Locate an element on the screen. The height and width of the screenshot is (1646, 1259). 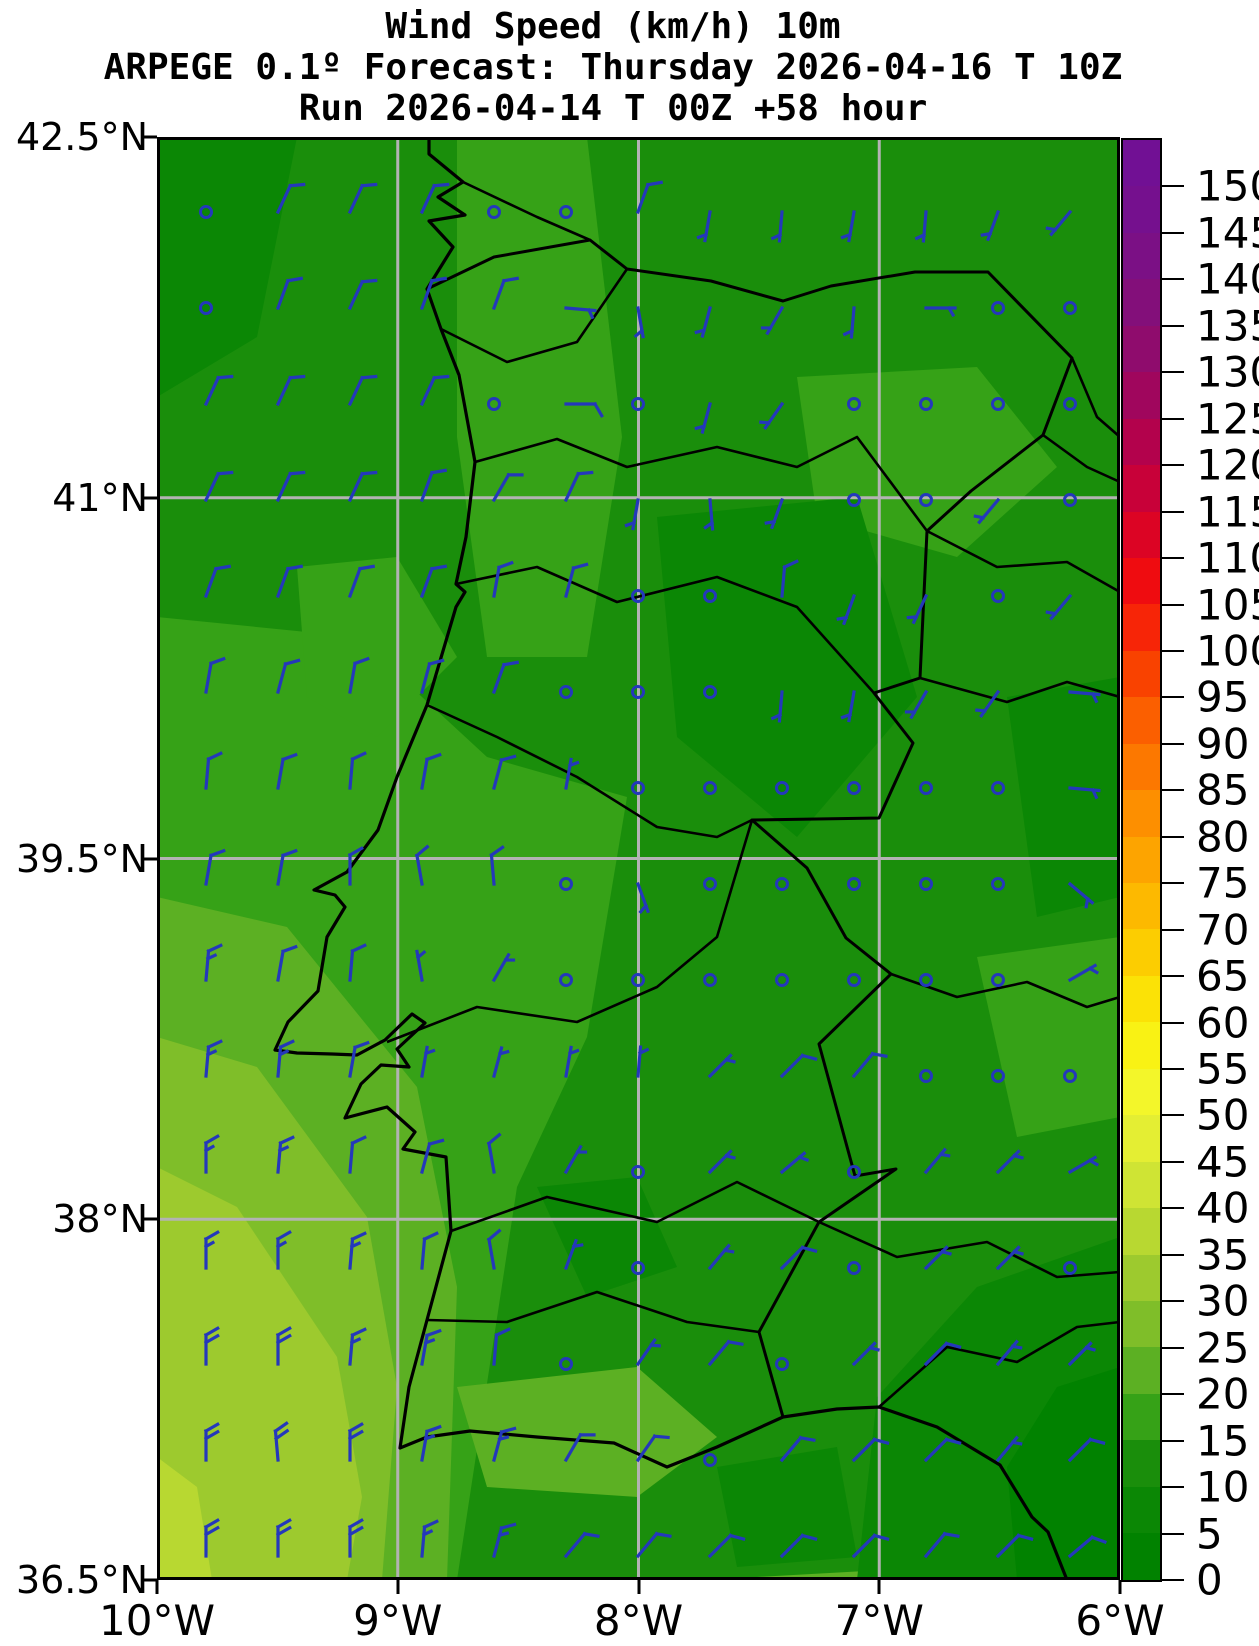
colorbar-tick-label: 60 is located at coordinates (1223, 1023).